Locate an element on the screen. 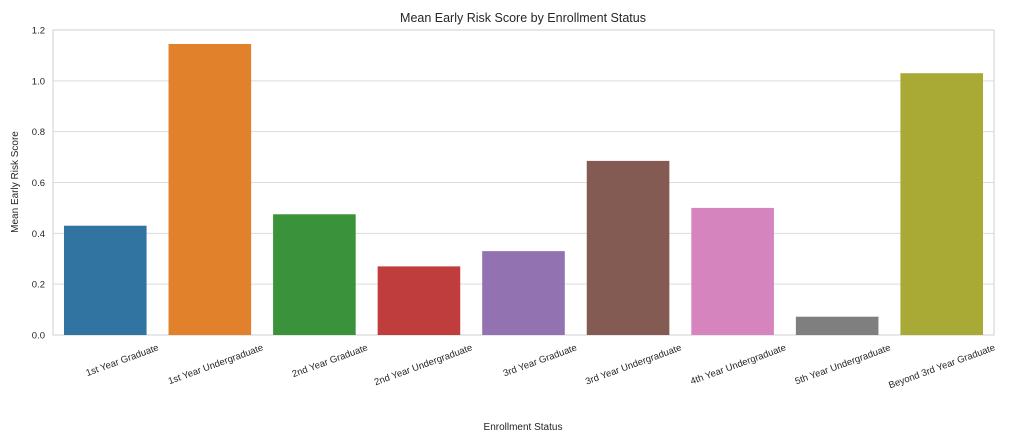 The height and width of the screenshot is (442, 1011). x-tick-label: 1st Year Undergraduate is located at coordinates (216, 364).